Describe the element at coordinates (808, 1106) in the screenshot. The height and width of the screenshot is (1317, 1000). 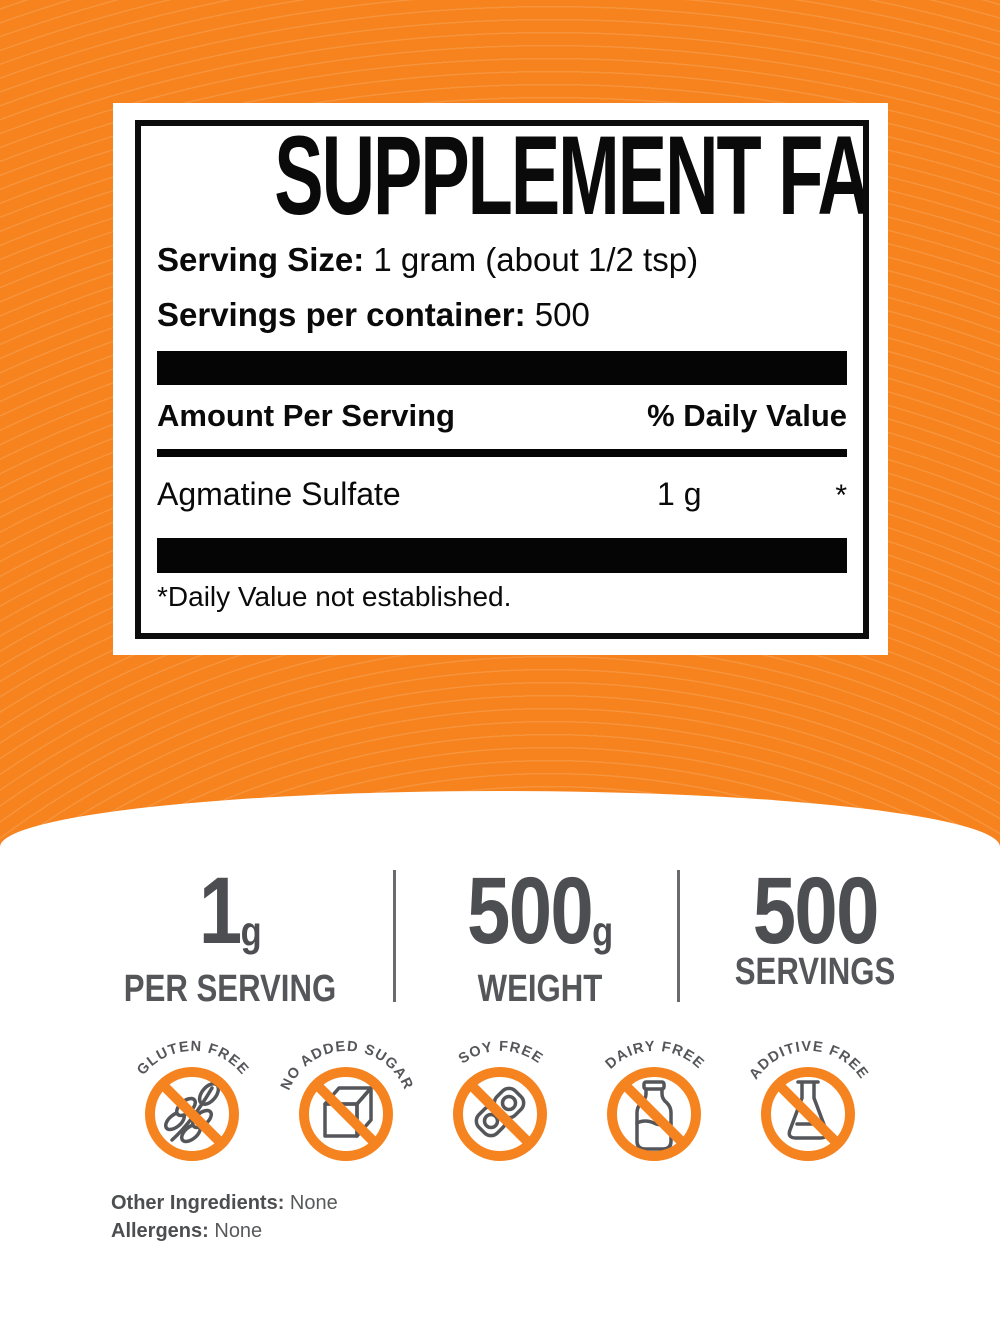
I see `badge-additive-free: ADDITIVE FREE` at that location.